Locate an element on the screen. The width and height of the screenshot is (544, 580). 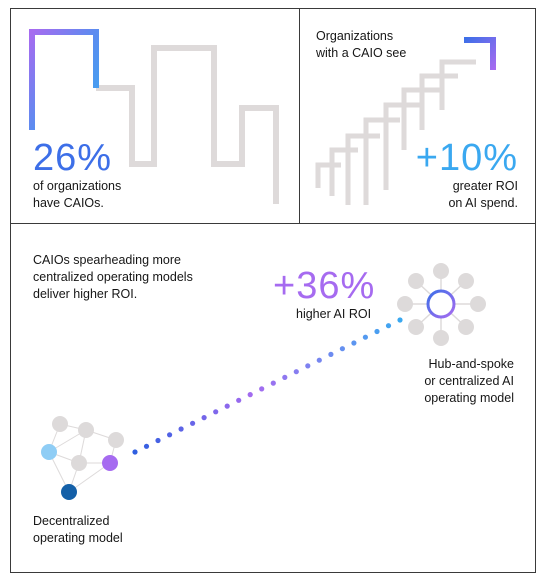
decentral-label-1: Decentralized is located at coordinates (71, 521).